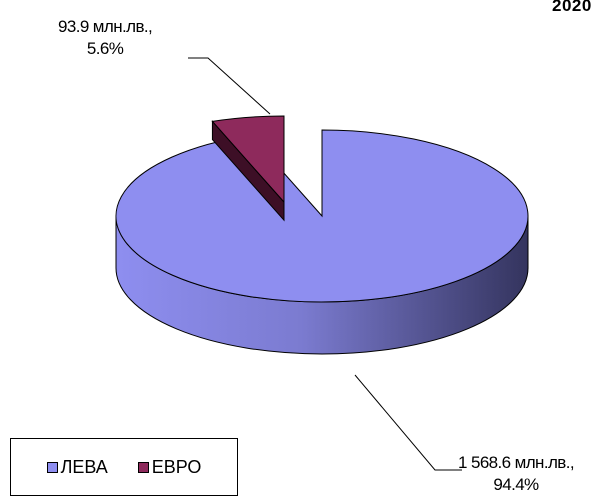  Describe the element at coordinates (105, 37) in the screenshot. I see `data-label-euro: 93.9 млн.лв., 5.6%` at that location.